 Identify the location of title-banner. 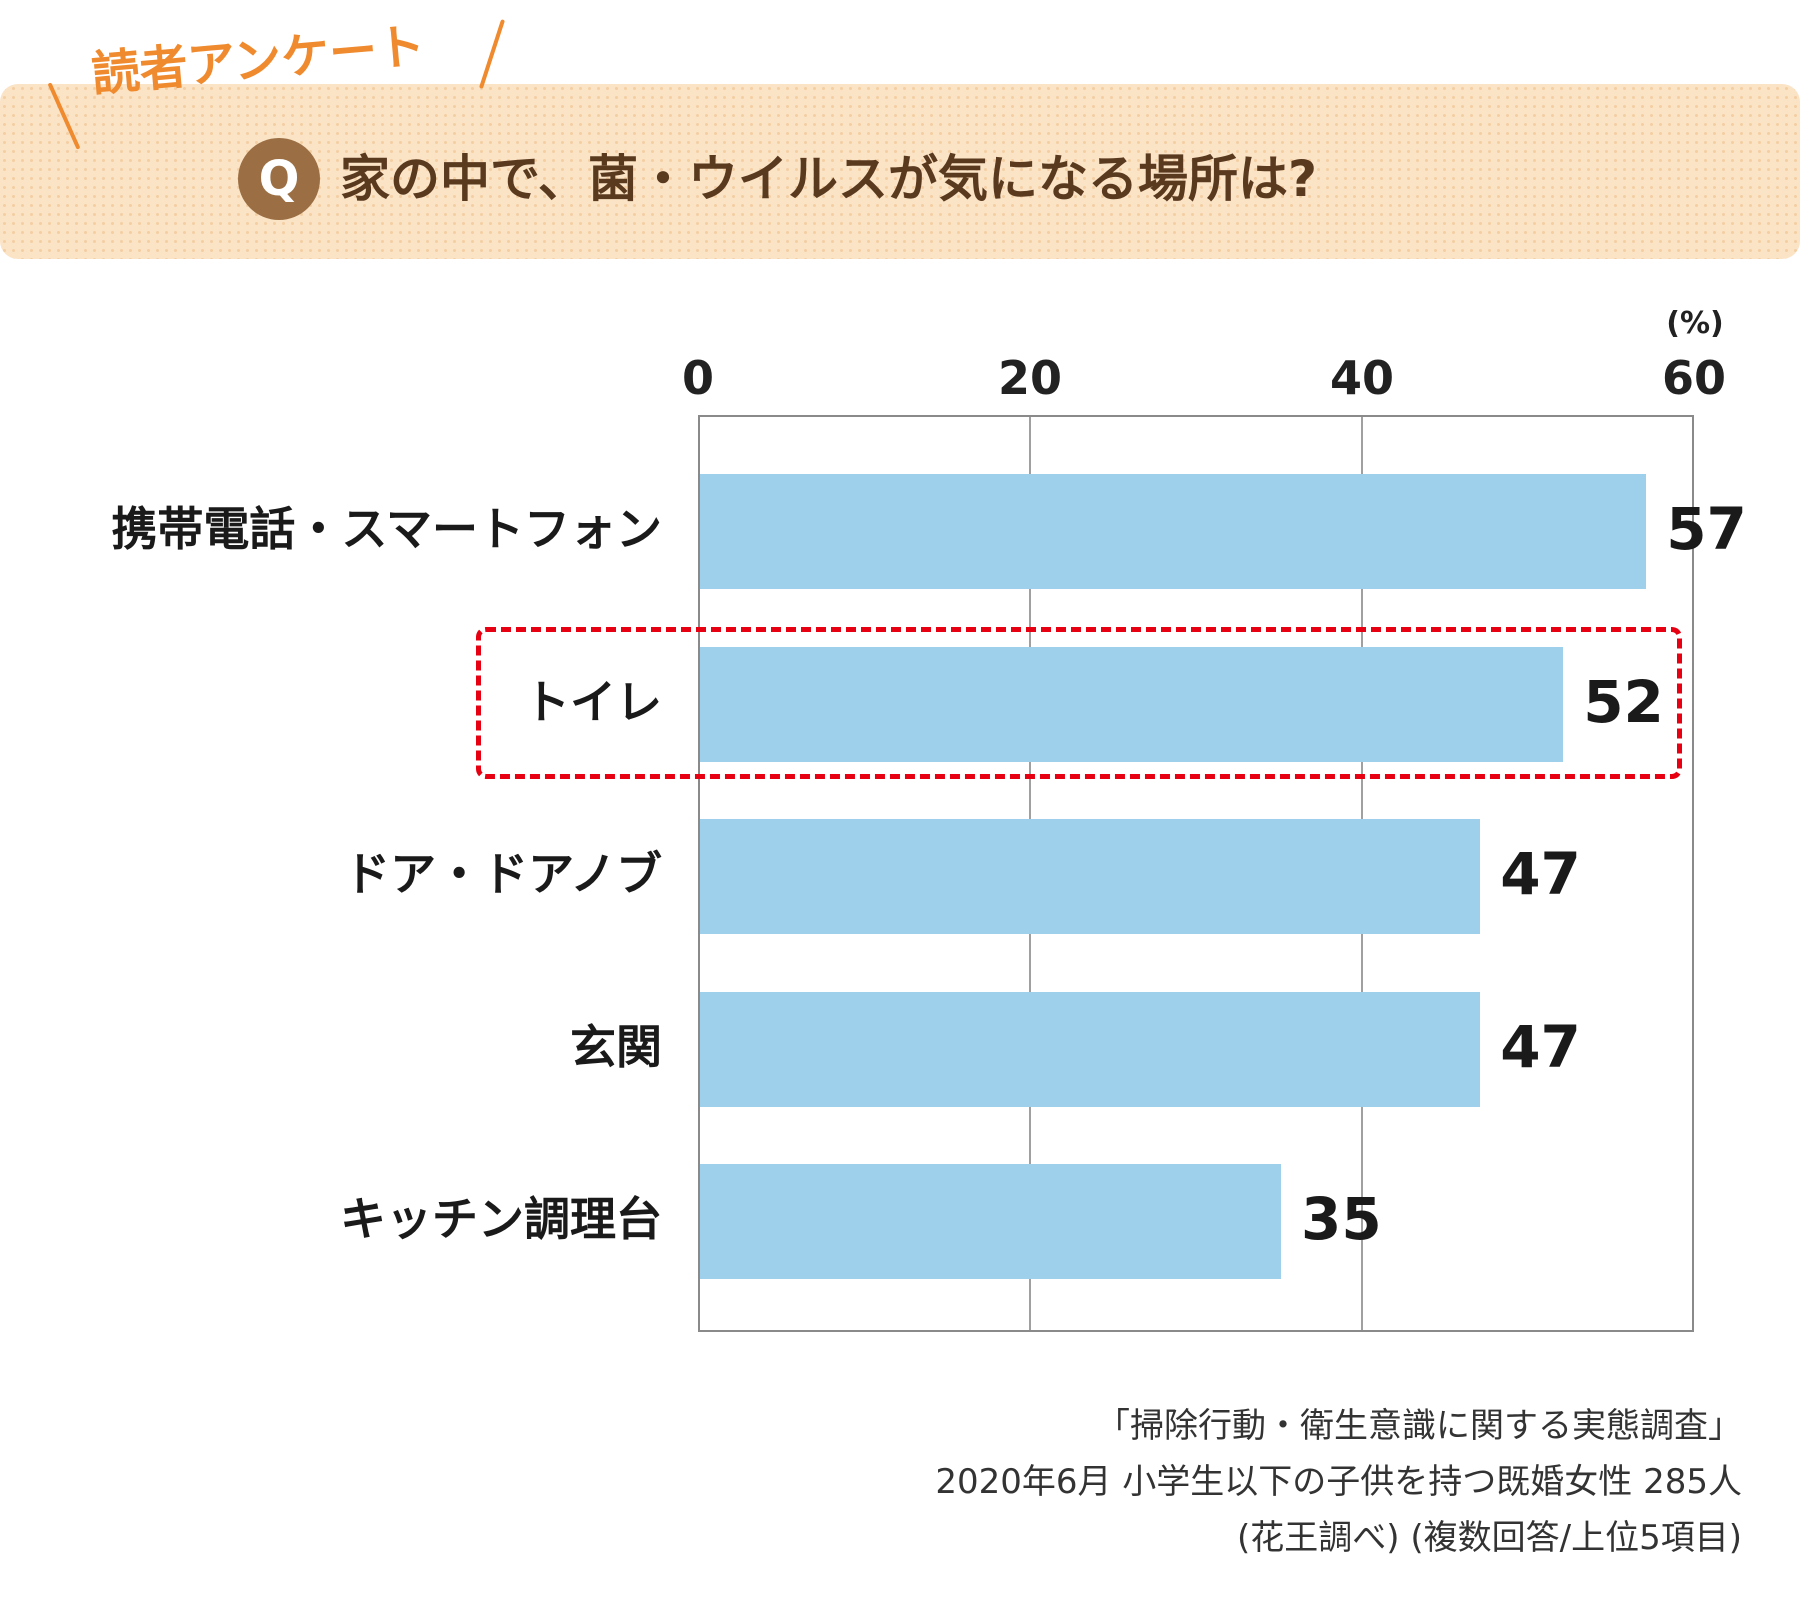
(900, 171).